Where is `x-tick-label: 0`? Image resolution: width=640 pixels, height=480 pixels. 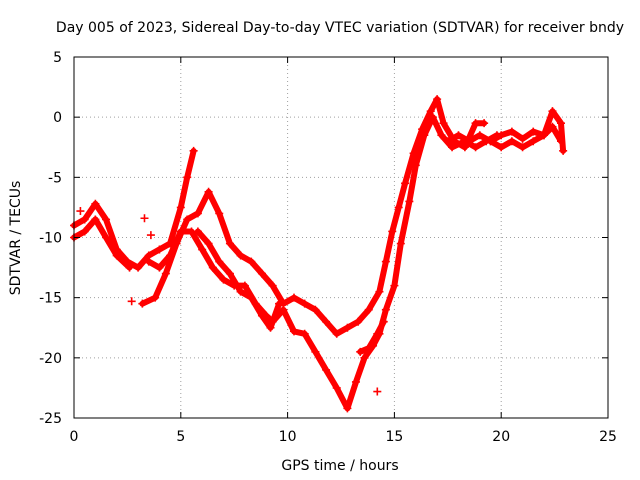 x-tick-label: 0 is located at coordinates (74, 437).